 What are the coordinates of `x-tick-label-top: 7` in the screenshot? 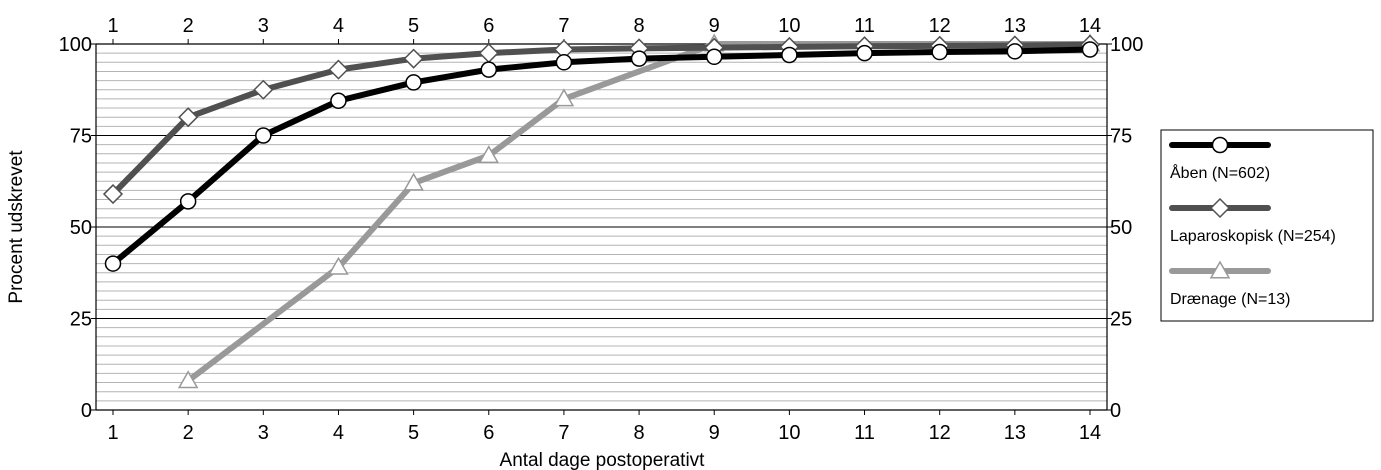 It's located at (563, 26).